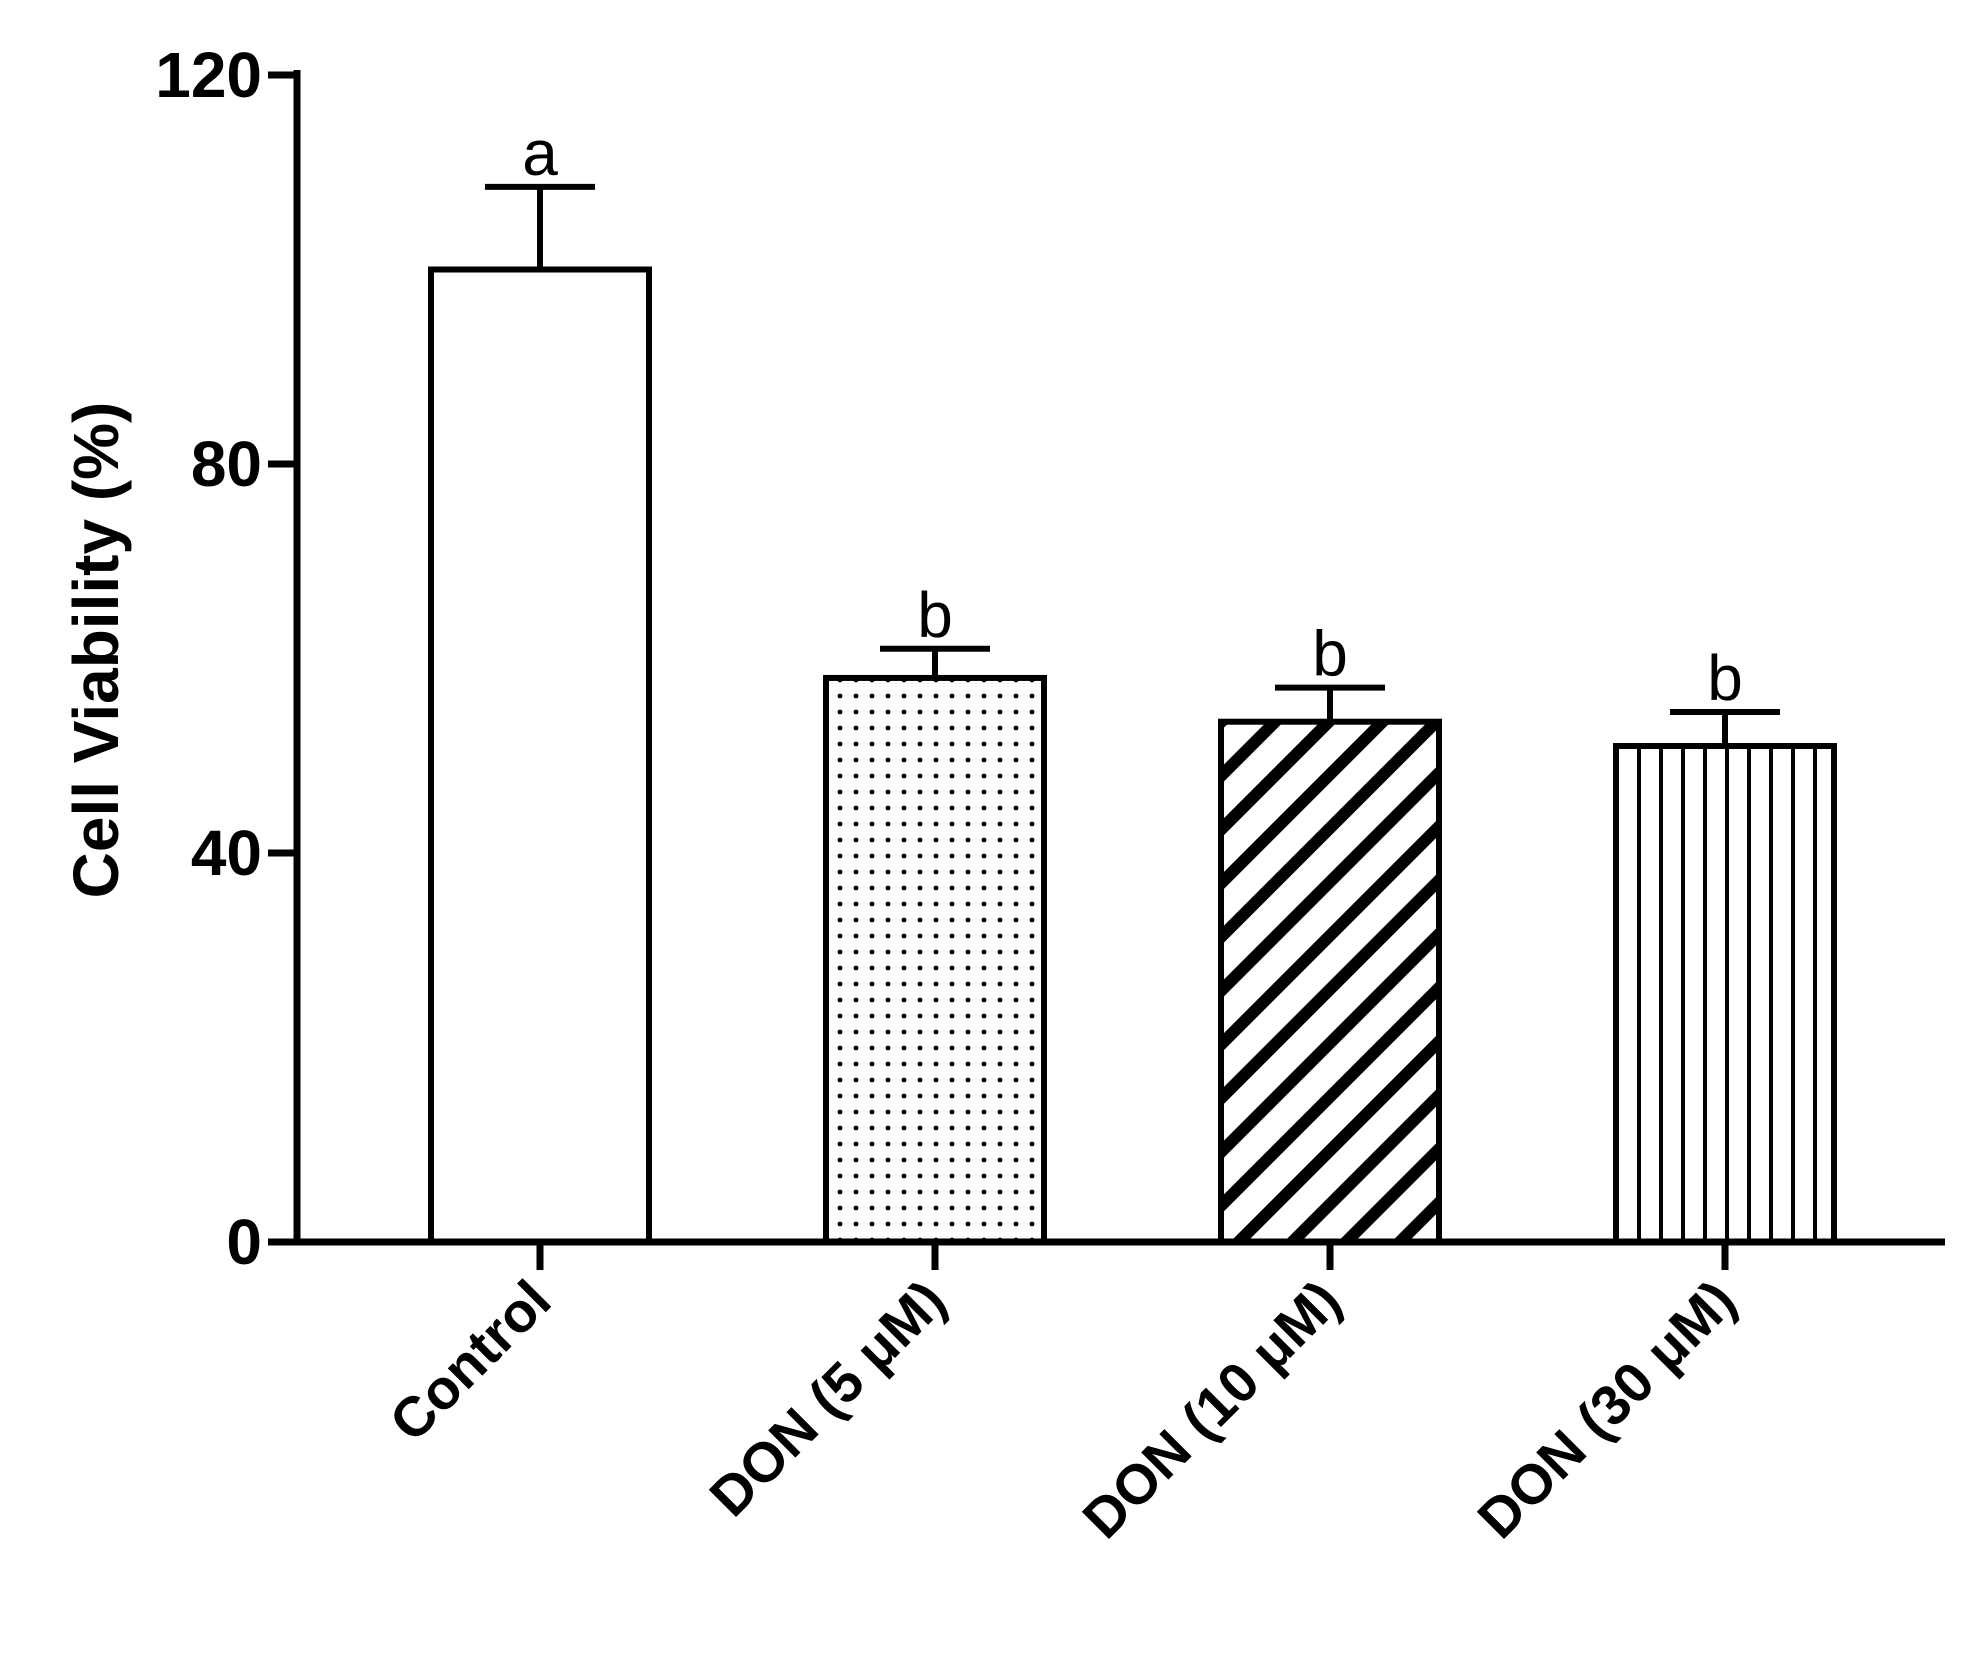 Image resolution: width=1968 pixels, height=1657 pixels. I want to click on x-tick-label: DON (30 μM), so click(1606, 1409).